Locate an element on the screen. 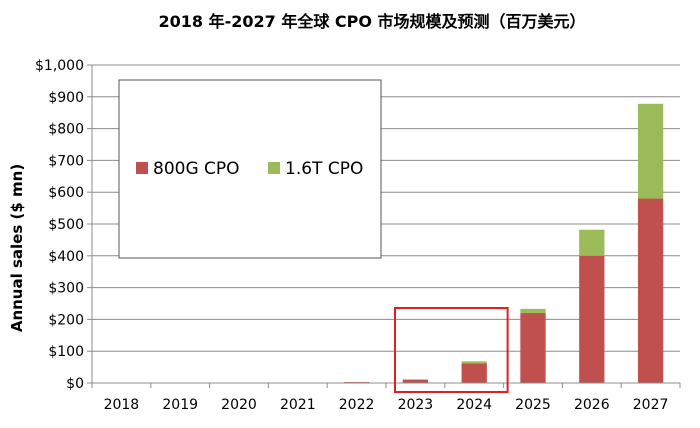 The height and width of the screenshot is (428, 700). y-tick-label: $500 is located at coordinates (66, 225).